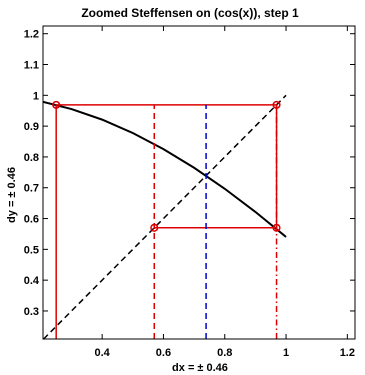 This screenshot has height=375, width=365. I want to click on y-tick-label: 1.2, so click(31, 35).